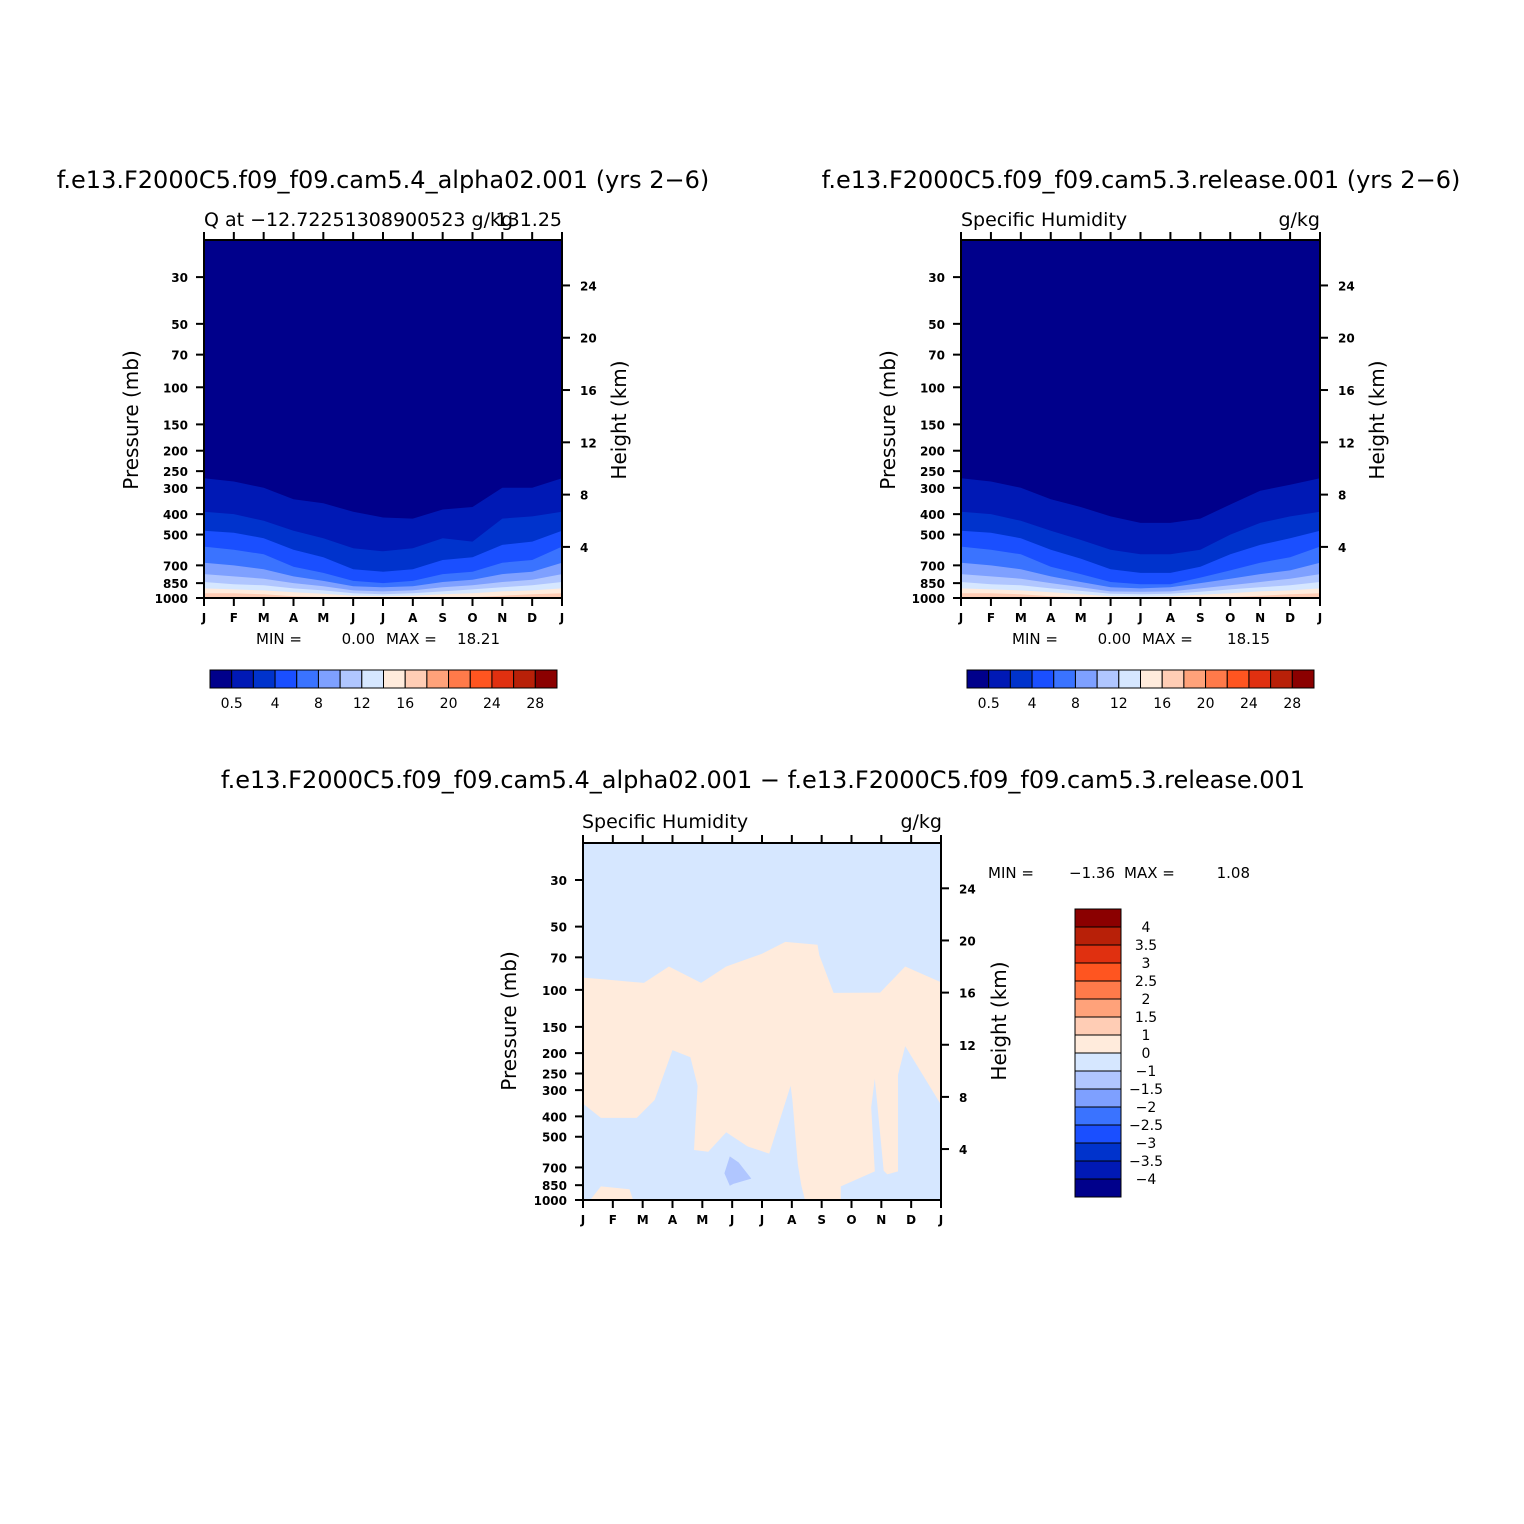  Describe the element at coordinates (352, 618) in the screenshot. I see `panel1-xtick-label: J` at that location.